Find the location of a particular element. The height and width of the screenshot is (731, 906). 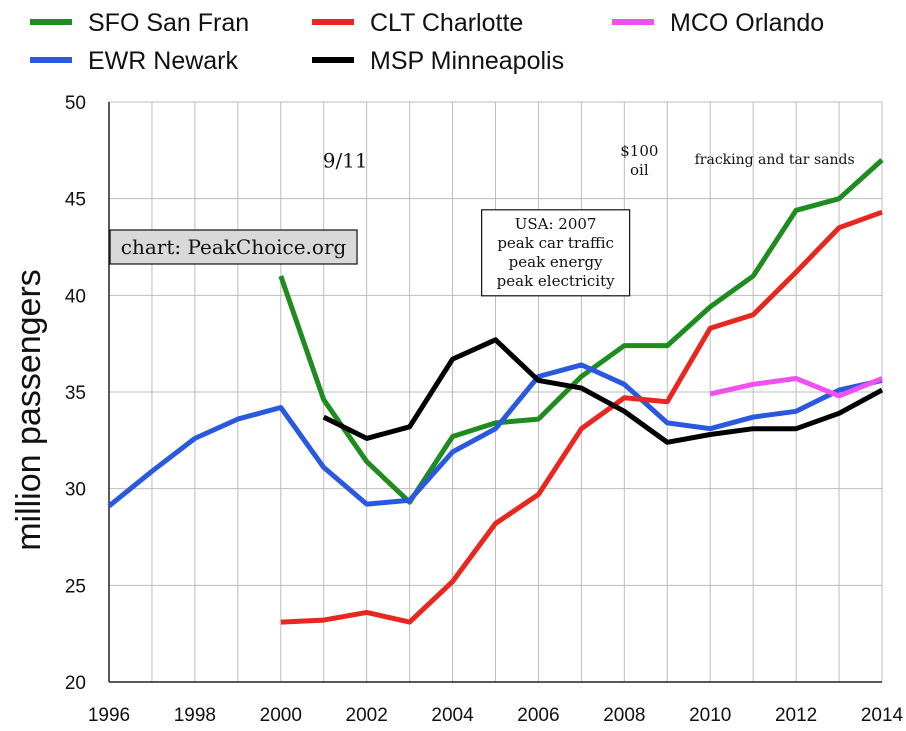

x-tick-label: 2014 is located at coordinates (882, 715).